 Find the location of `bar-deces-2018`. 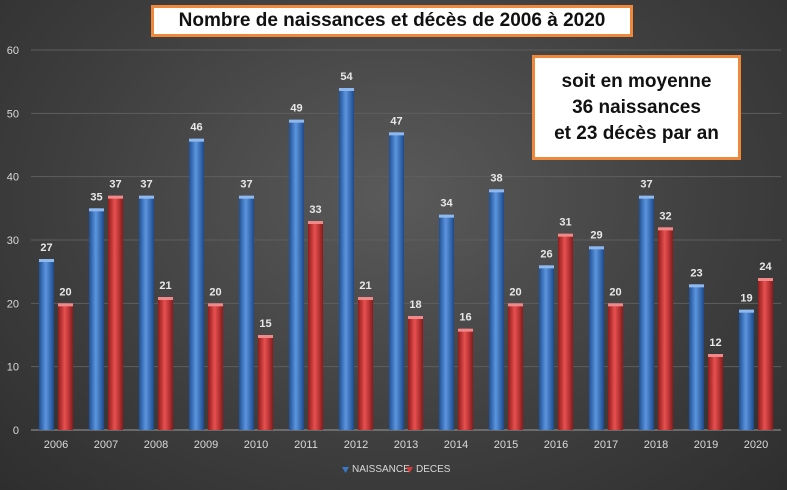

bar-deces-2018 is located at coordinates (665, 328).